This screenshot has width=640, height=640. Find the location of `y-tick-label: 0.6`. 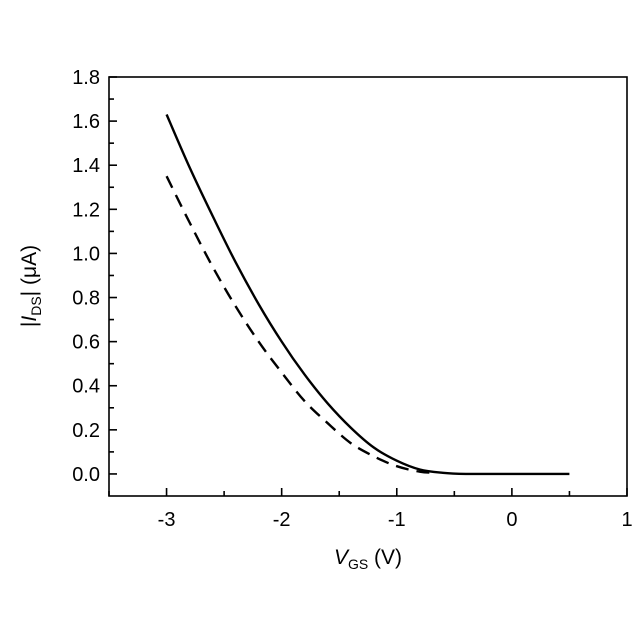

y-tick-label: 0.6 is located at coordinates (86, 343).